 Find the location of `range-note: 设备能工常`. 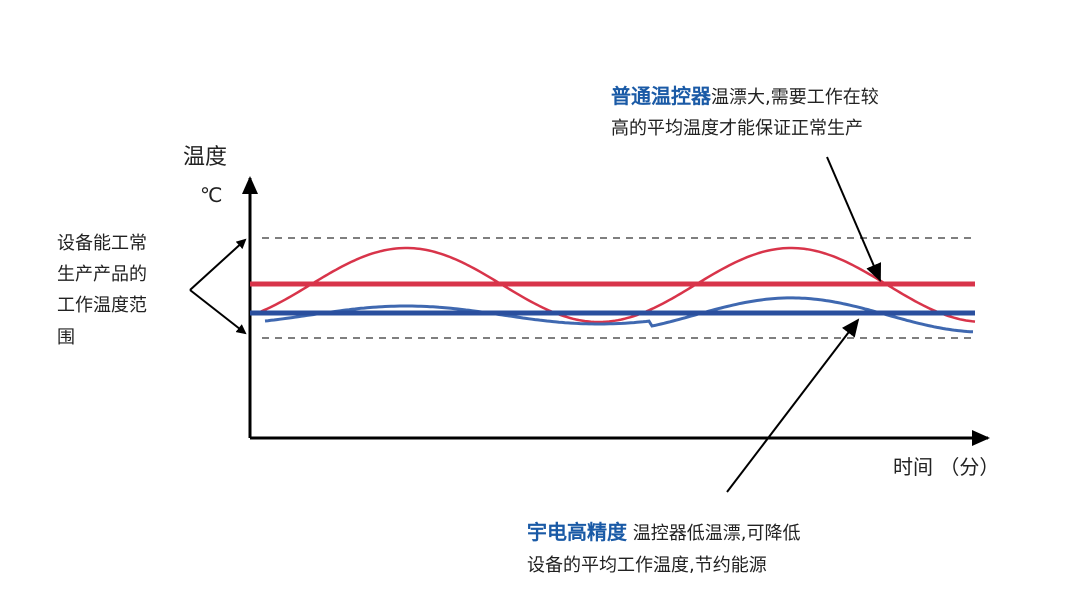

range-note: 设备能工常 is located at coordinates (102, 243).